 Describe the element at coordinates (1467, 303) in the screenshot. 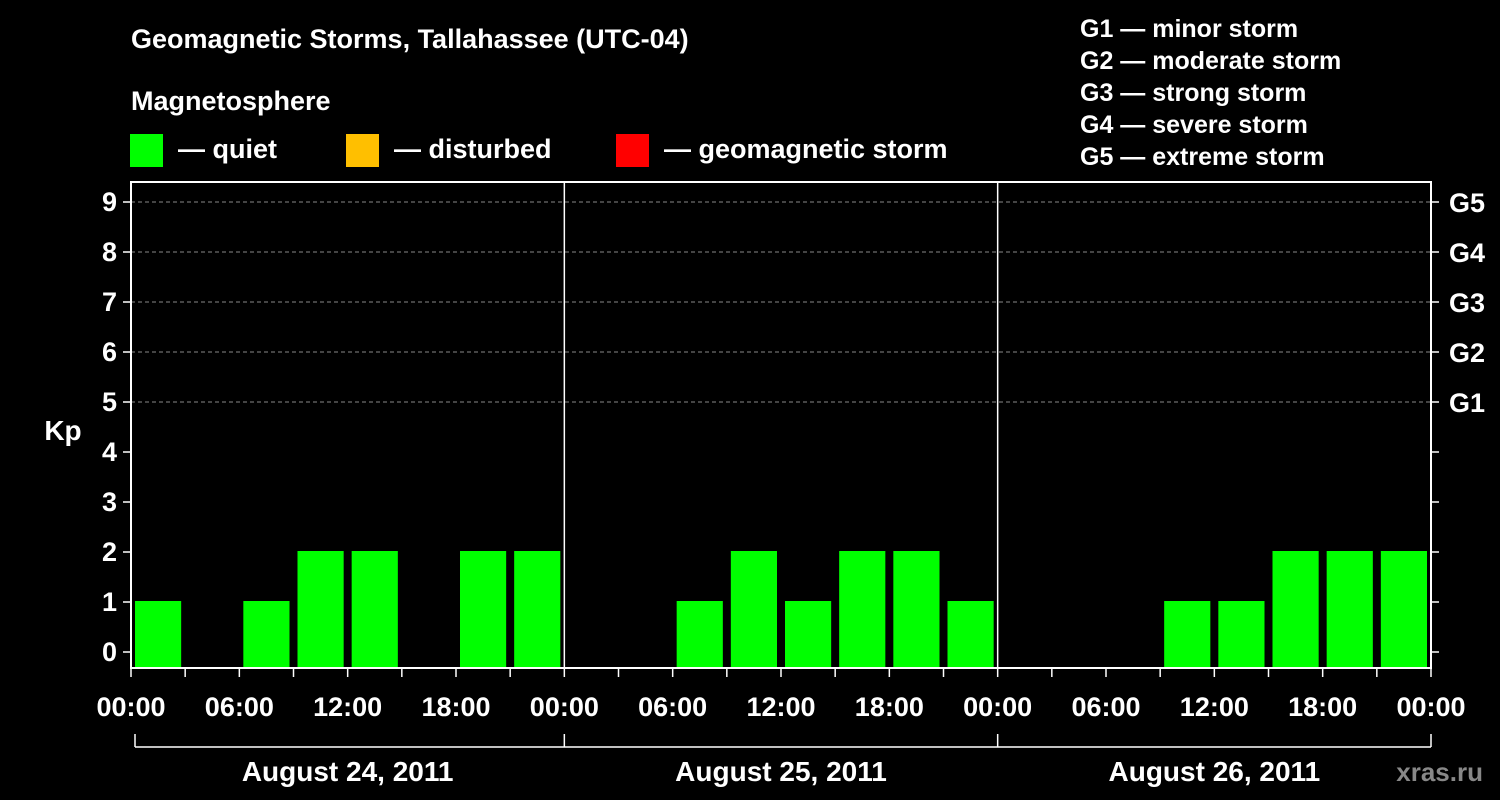

I see `g-scale-label: G3` at that location.